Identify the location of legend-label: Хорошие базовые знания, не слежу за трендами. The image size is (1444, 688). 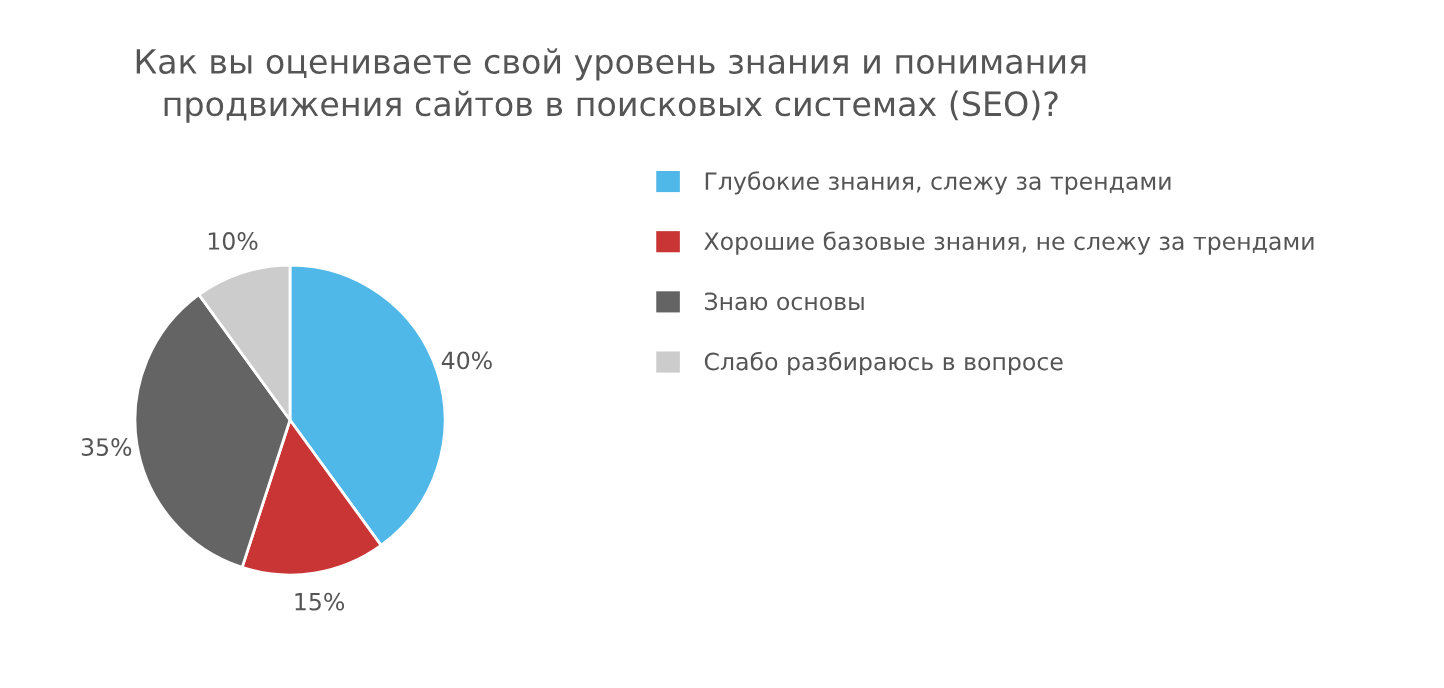
(1009, 243).